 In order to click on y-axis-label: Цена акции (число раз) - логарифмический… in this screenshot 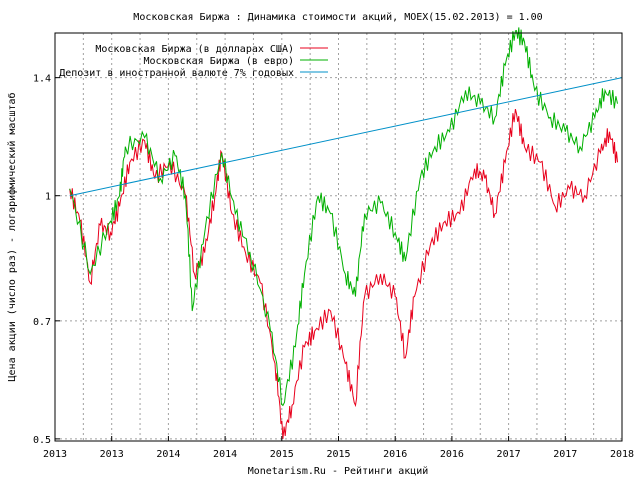, I will do `click(12, 237)`.